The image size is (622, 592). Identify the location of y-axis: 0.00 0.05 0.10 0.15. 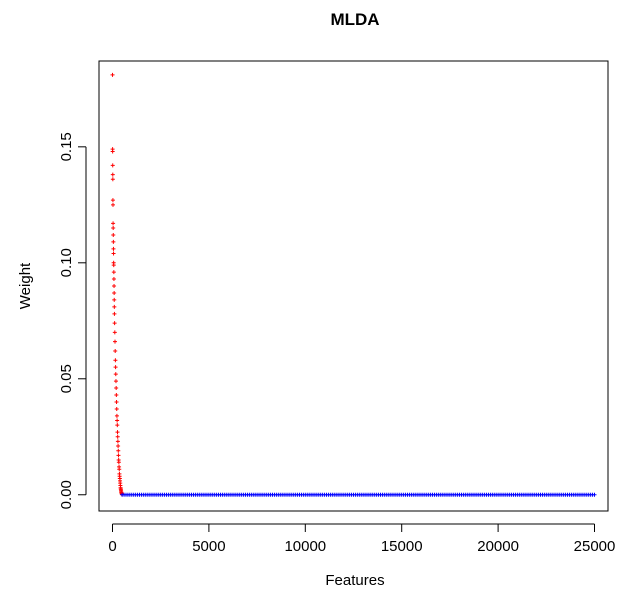
(72, 320).